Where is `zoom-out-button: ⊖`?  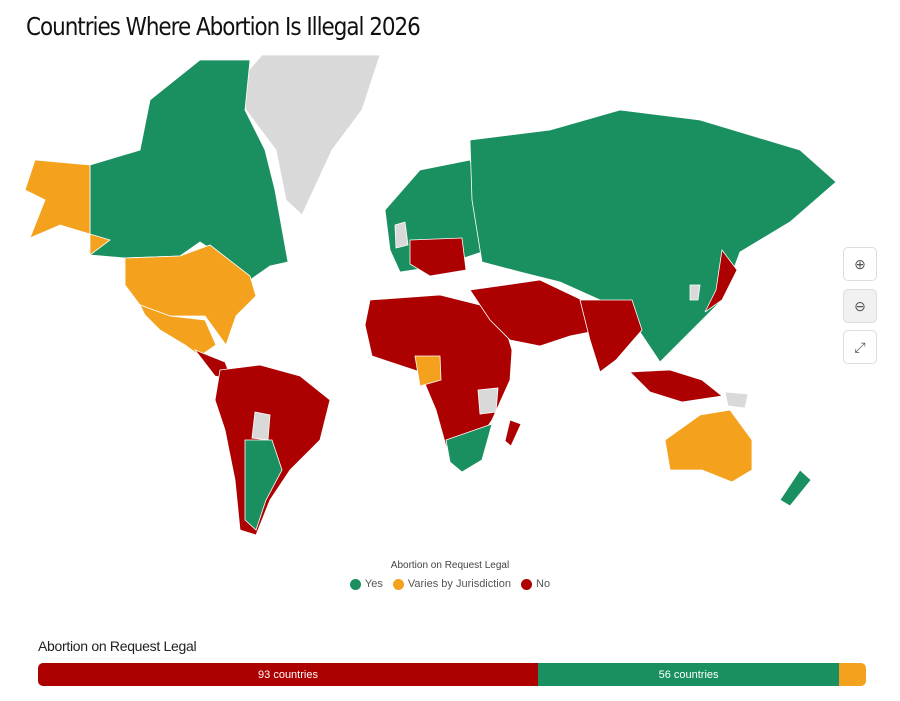 zoom-out-button: ⊖ is located at coordinates (860, 306).